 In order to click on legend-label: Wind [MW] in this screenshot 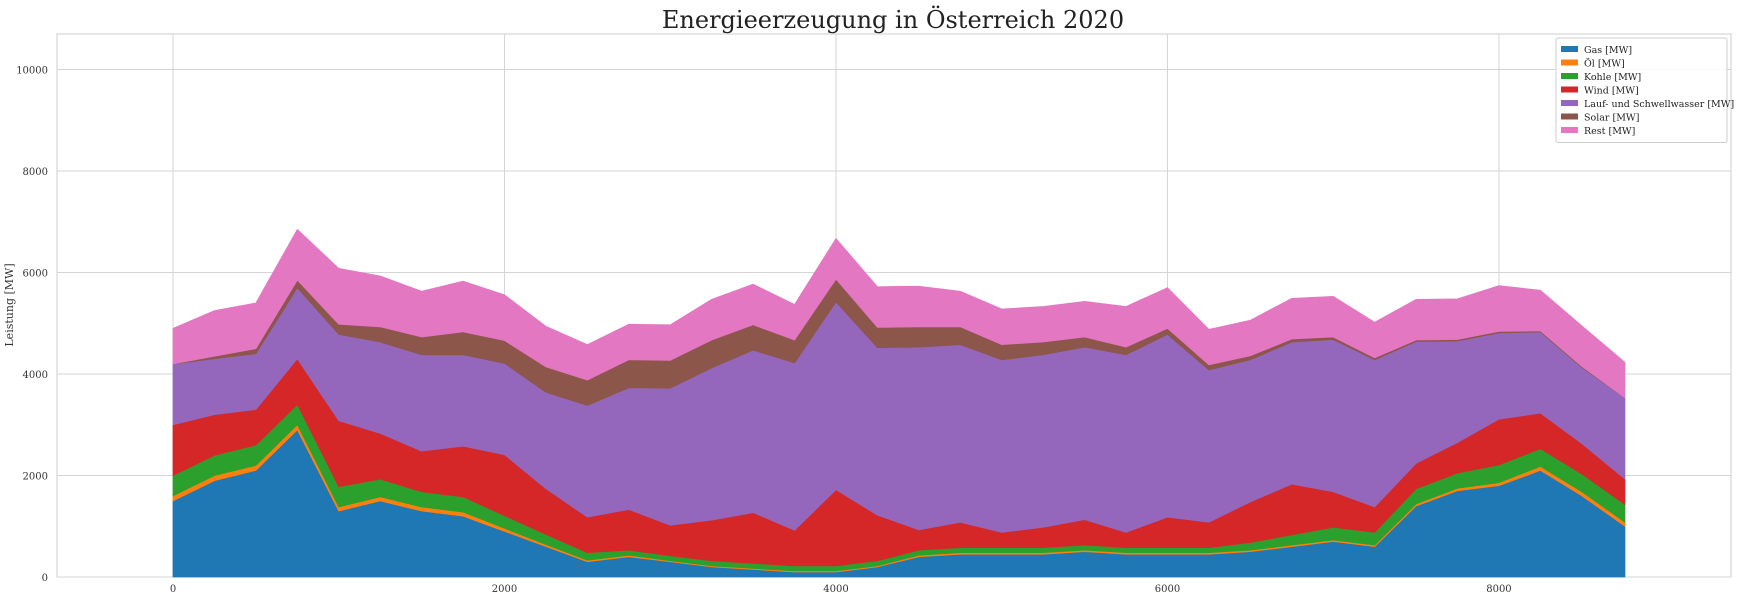, I will do `click(1611, 91)`.